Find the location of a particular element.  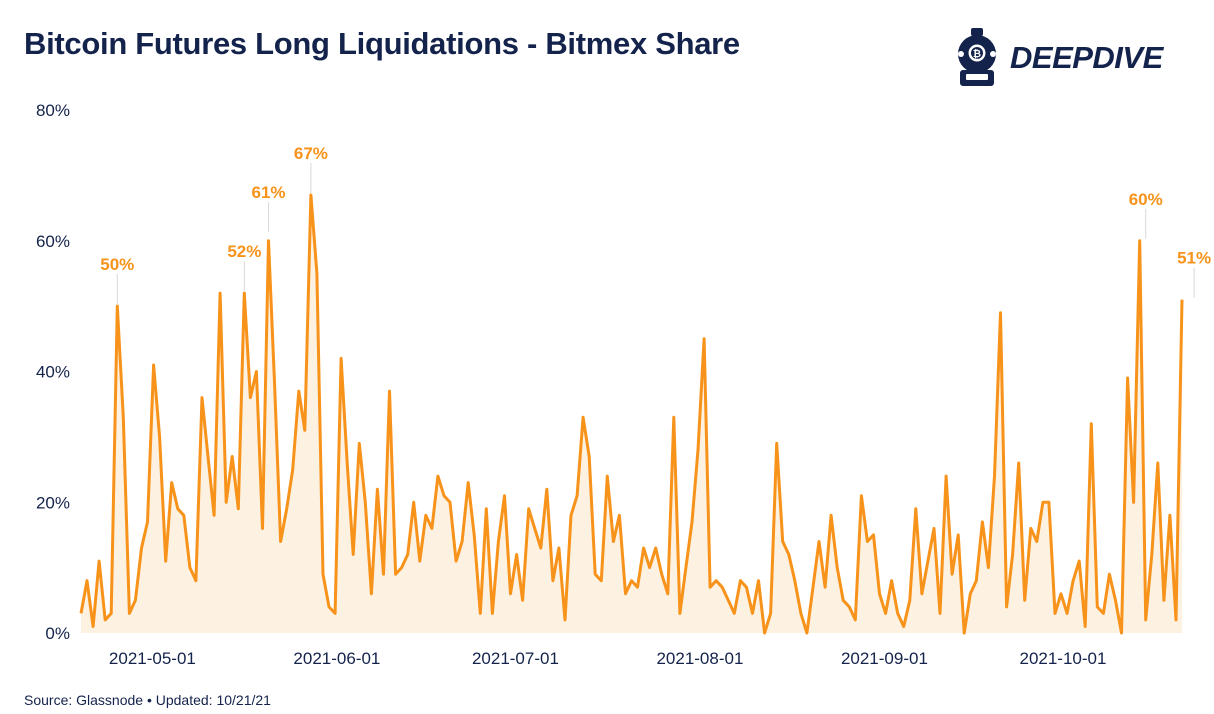

y-tick-label: 80% is located at coordinates (53, 110).